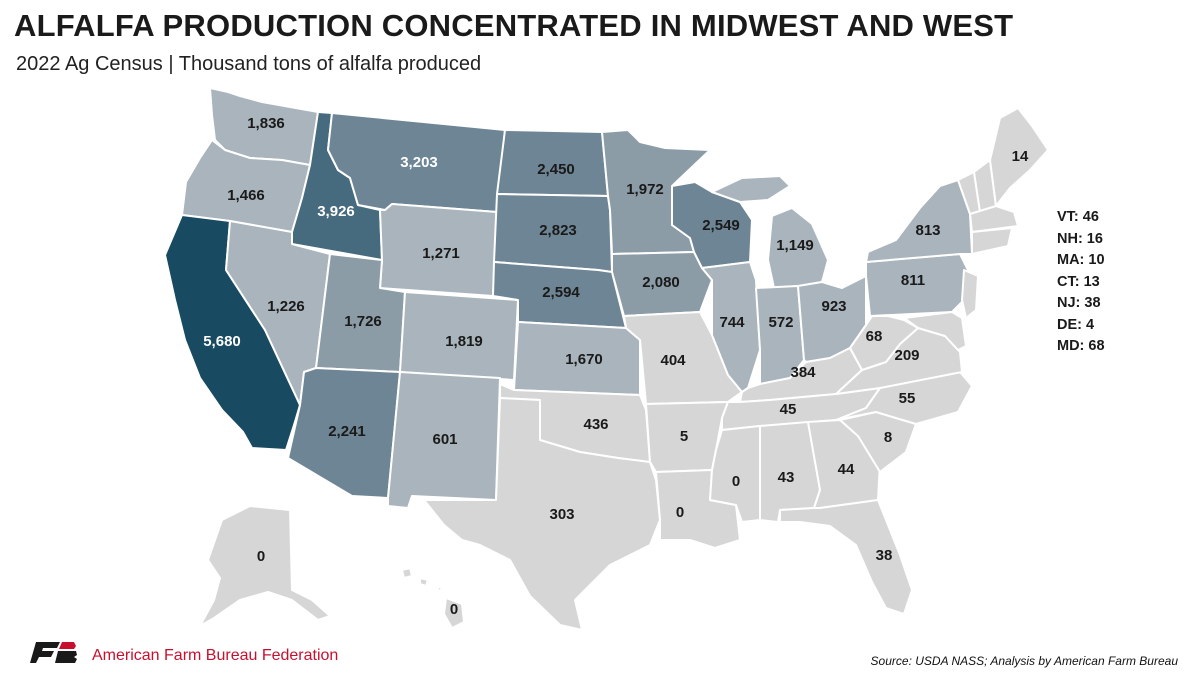 This screenshot has height=676, width=1200. What do you see at coordinates (874, 336) in the screenshot?
I see `label-wv: 68` at bounding box center [874, 336].